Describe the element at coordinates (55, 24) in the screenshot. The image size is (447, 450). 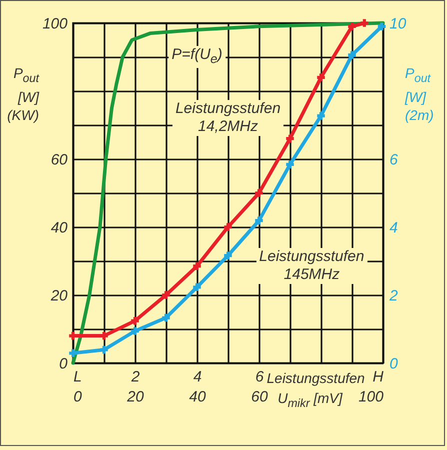
I see `y-tick-label: 100` at that location.